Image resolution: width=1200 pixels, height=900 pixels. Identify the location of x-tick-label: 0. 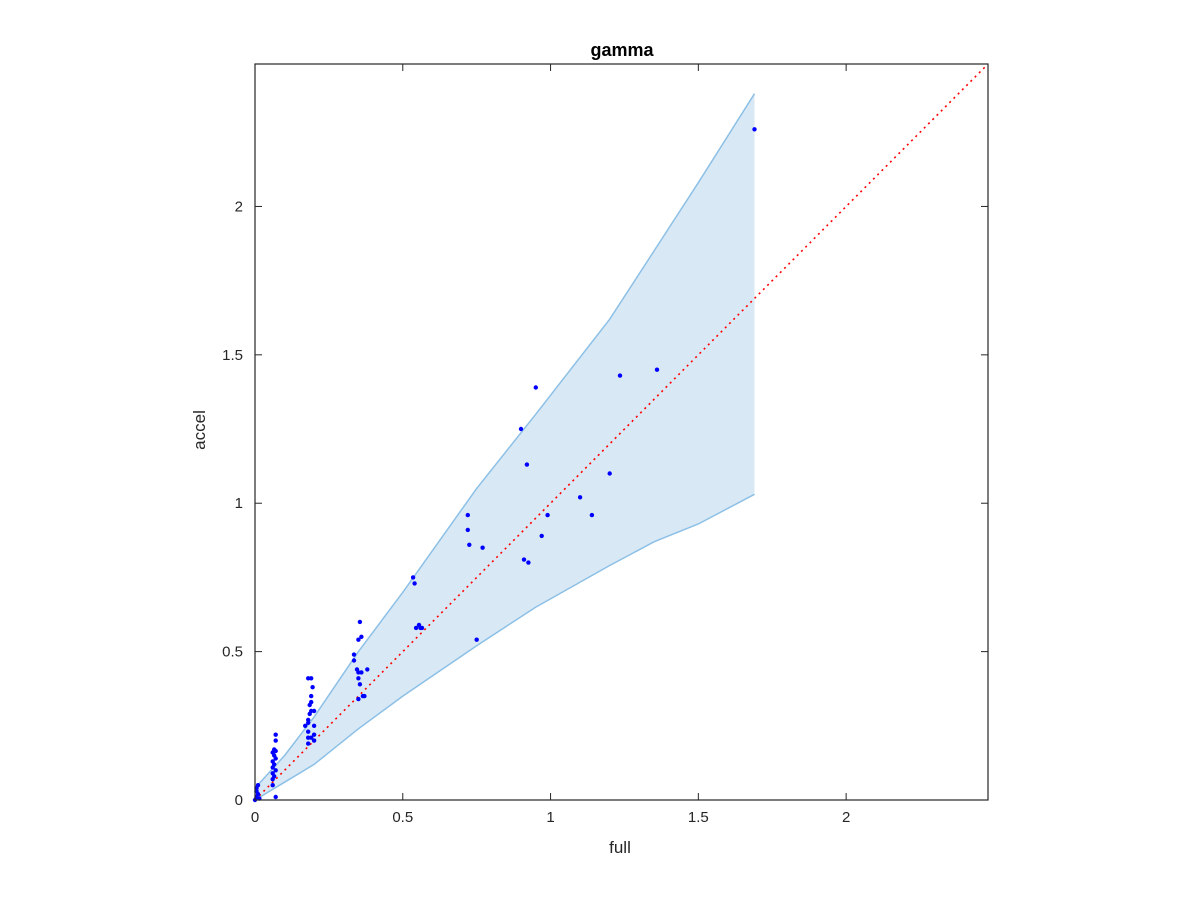
(255, 817).